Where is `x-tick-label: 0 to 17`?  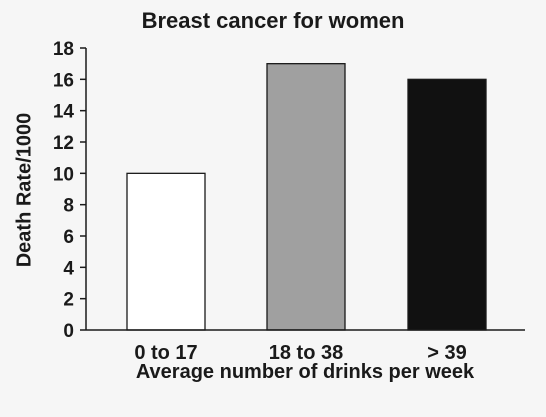
x-tick-label: 0 to 17 is located at coordinates (165, 353).